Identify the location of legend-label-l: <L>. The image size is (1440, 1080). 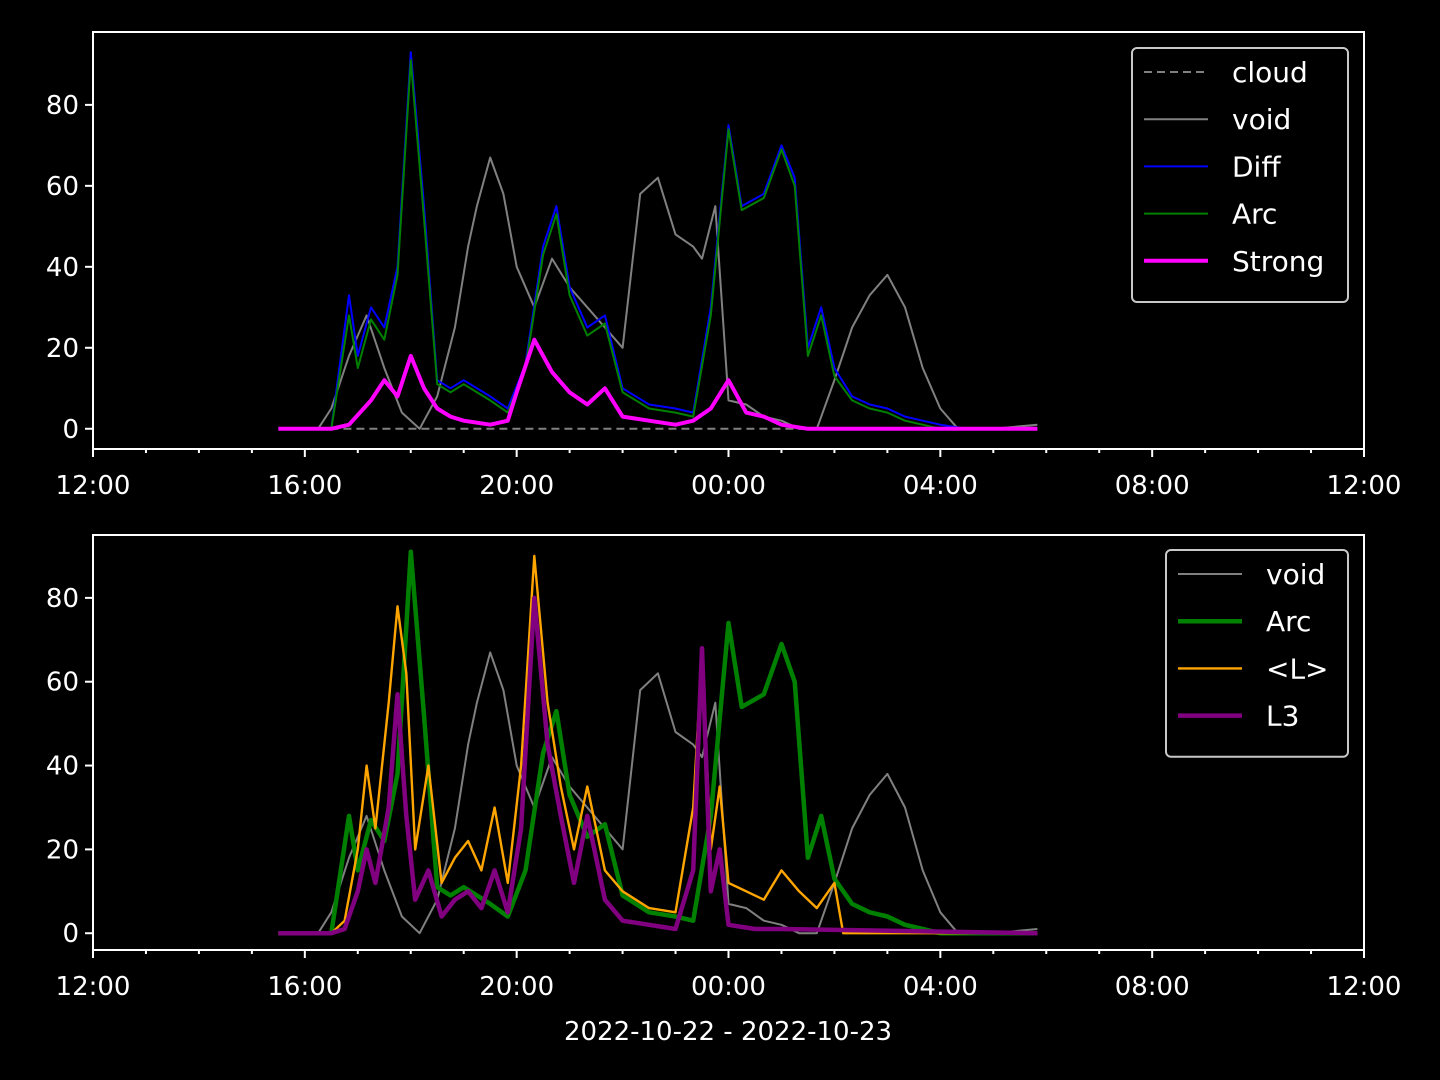
(1297, 668).